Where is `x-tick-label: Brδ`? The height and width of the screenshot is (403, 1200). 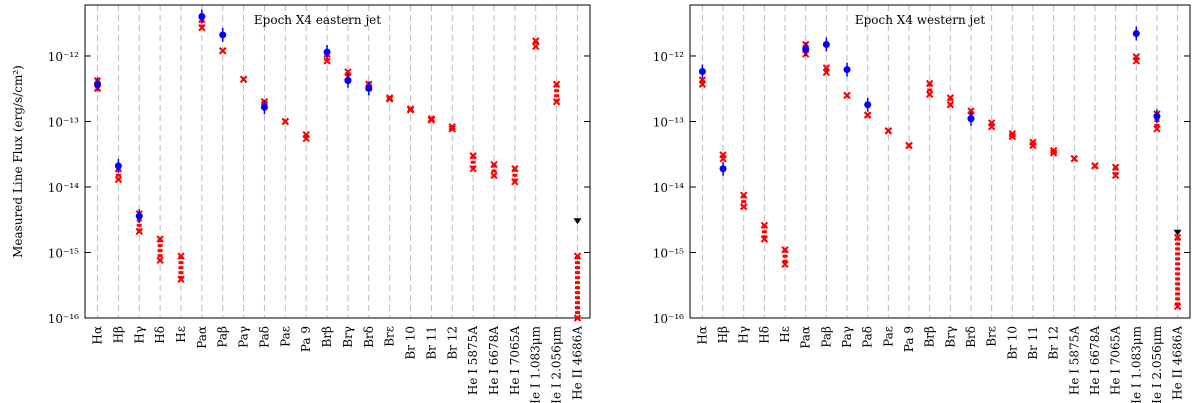
x-tick-label: Brδ is located at coordinates (971, 337).